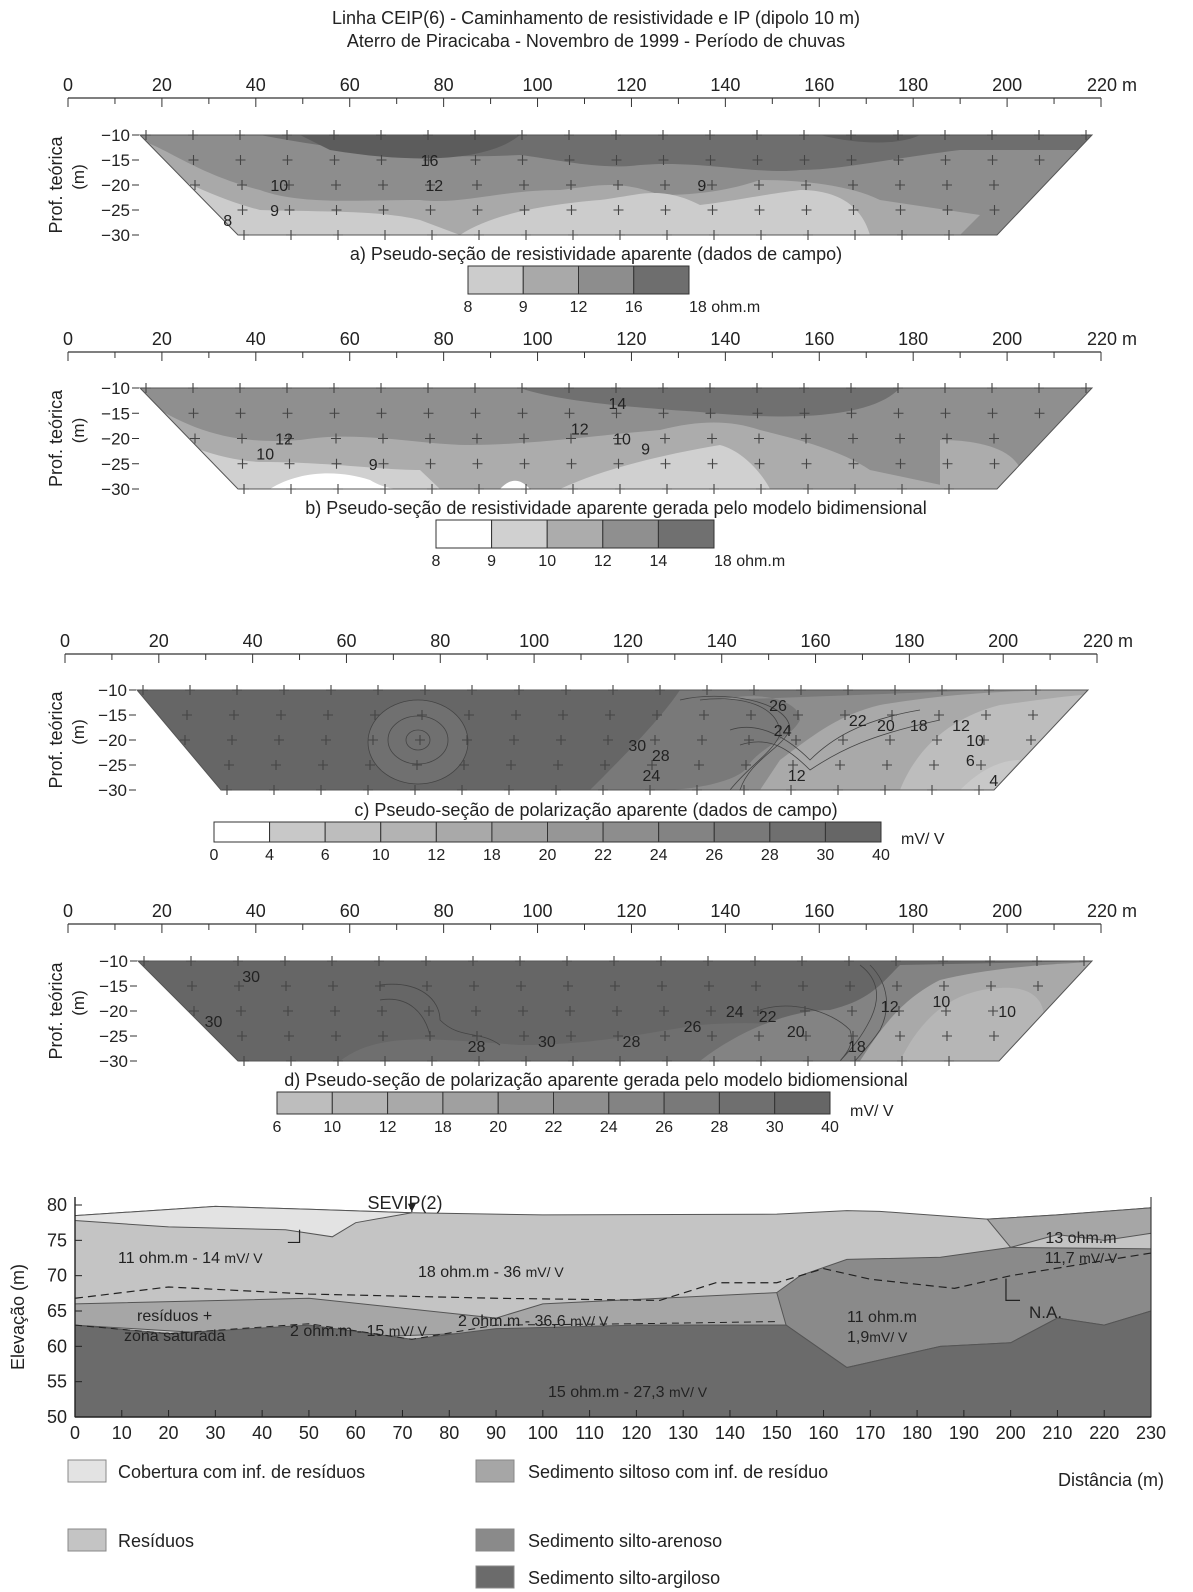 This screenshot has width=1193, height=1592. I want to click on panel-a-x-tick-label: 120, so click(631, 85).